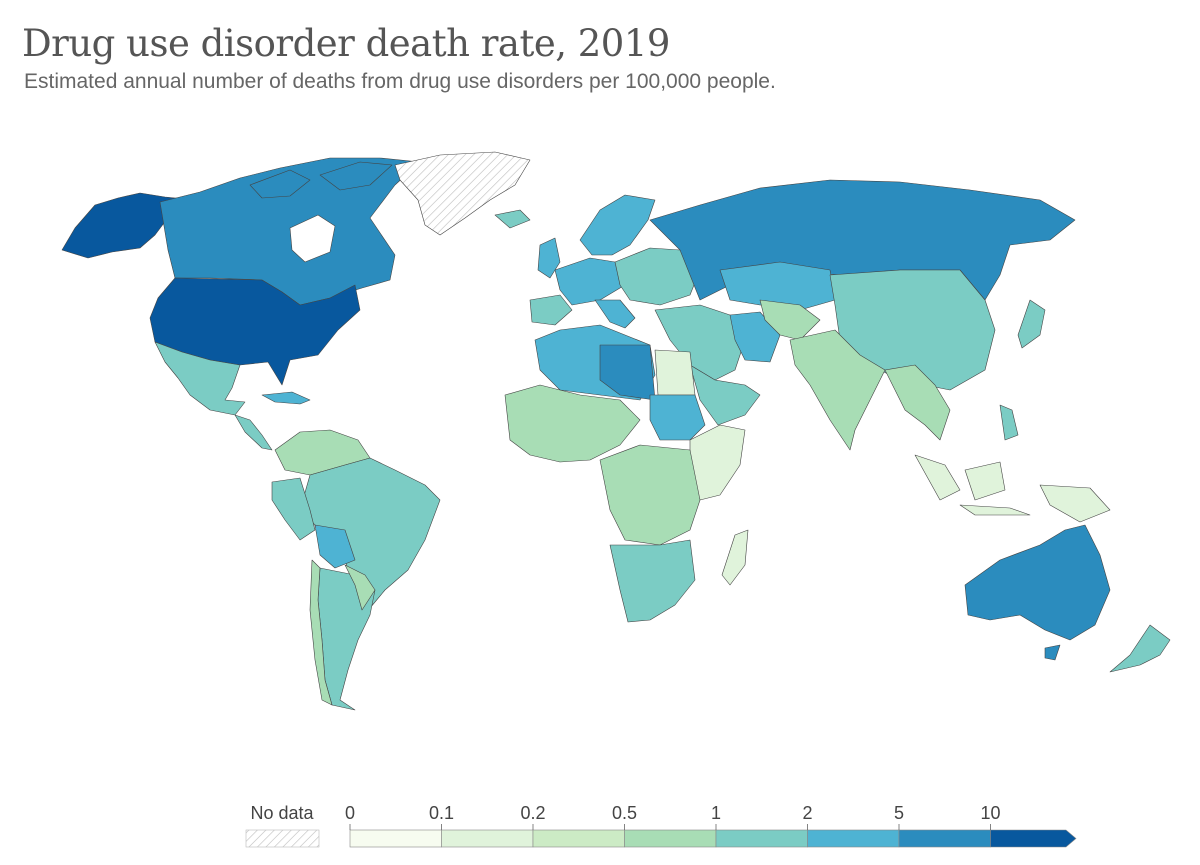 Image resolution: width=1200 pixels, height=865 pixels. I want to click on region-iran, so click(755, 337).